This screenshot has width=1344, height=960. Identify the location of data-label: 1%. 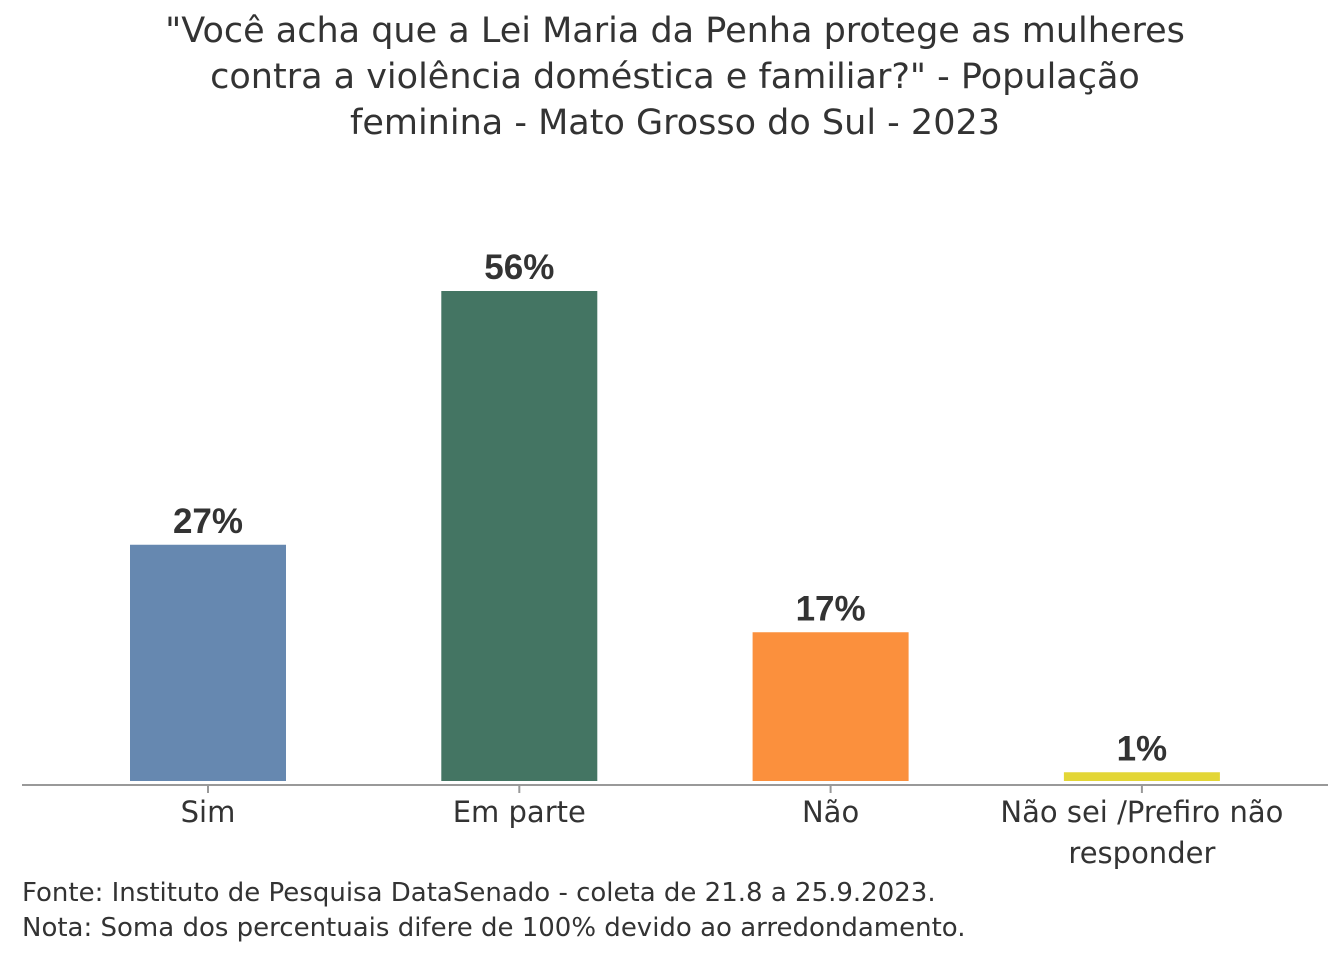
(1142, 748).